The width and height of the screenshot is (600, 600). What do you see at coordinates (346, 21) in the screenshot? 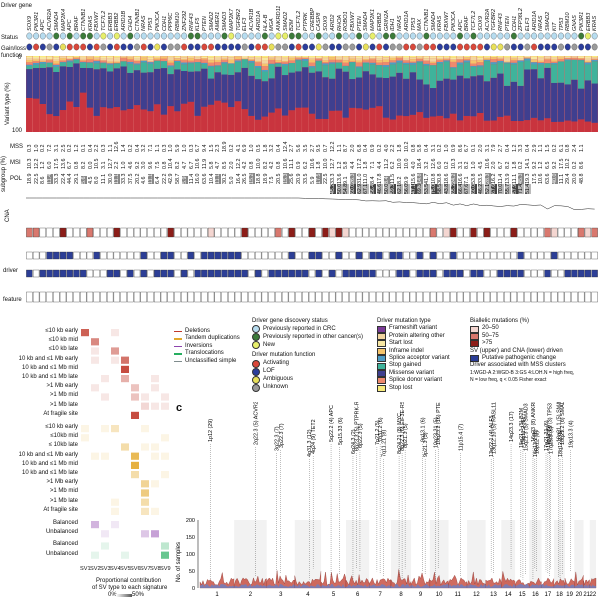
I see `gene-label: ROBO1` at bounding box center [346, 21].